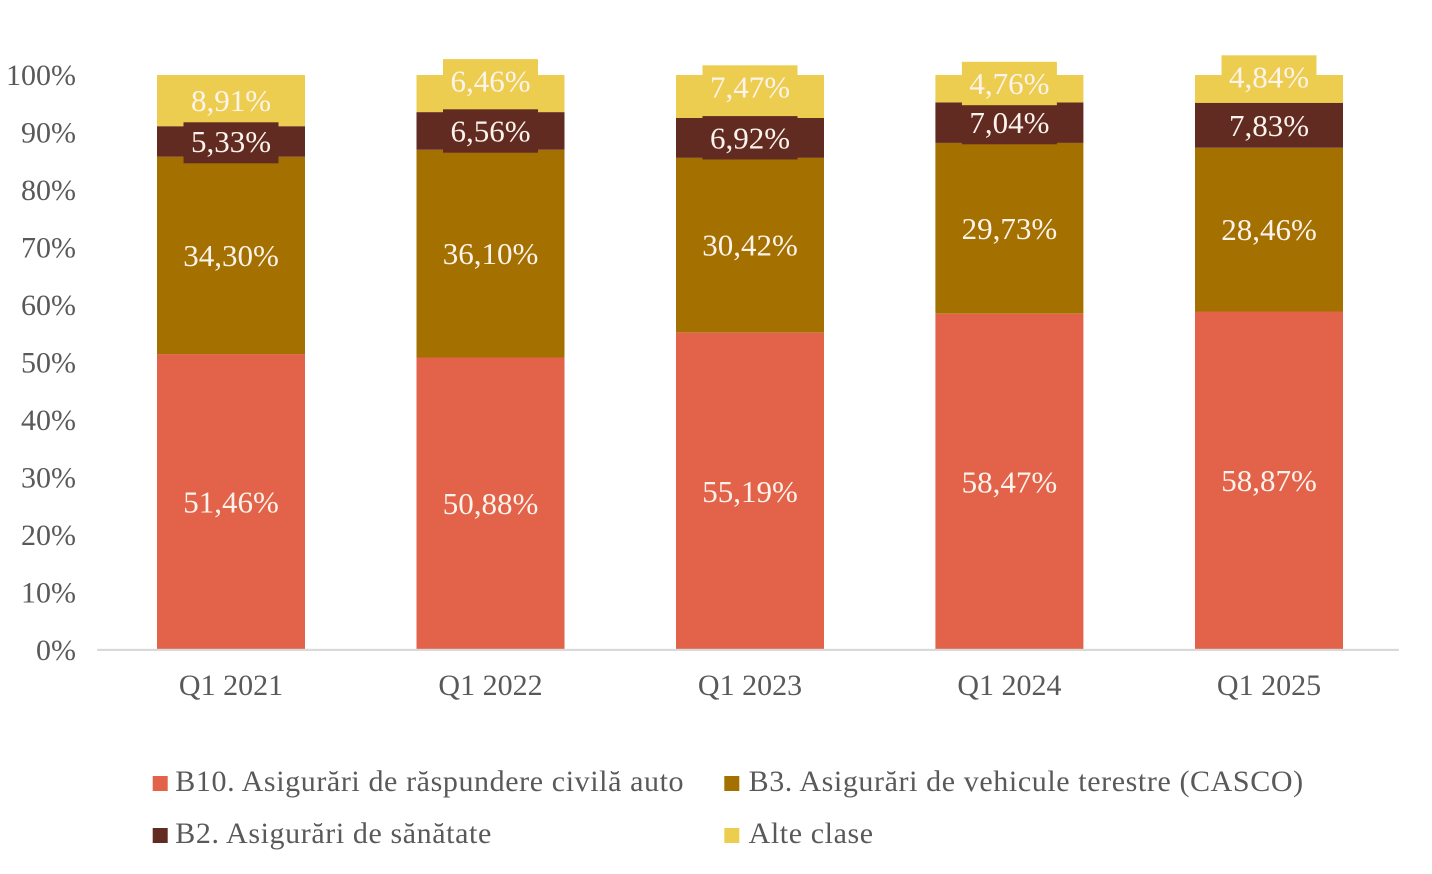  I want to click on svg-text: 58,87%, so click(1269, 480).